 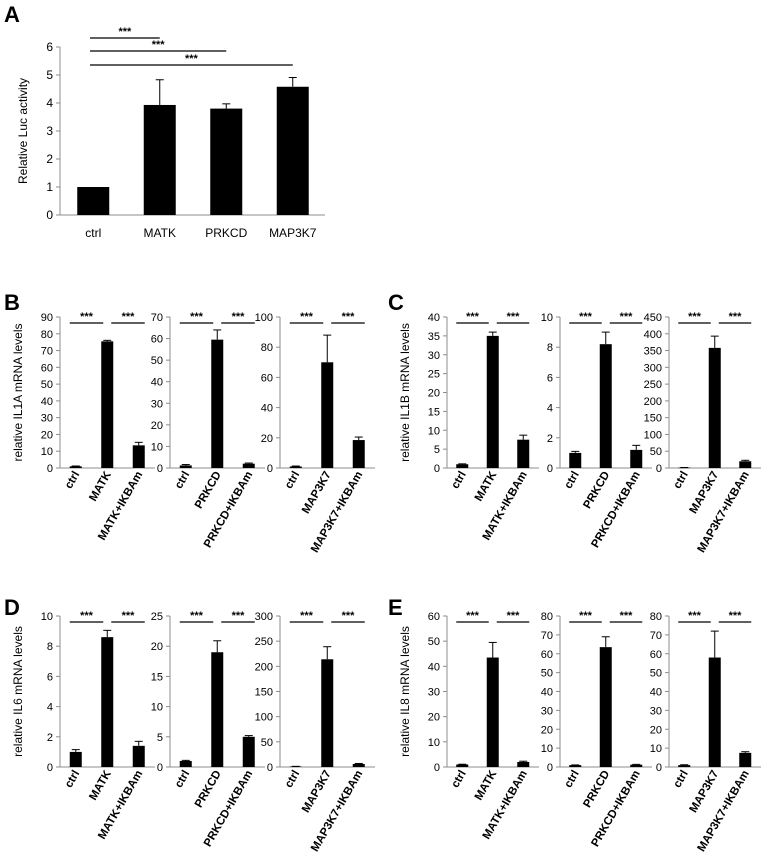 What do you see at coordinates (107, 702) in the screenshot?
I see `bar-matk` at bounding box center [107, 702].